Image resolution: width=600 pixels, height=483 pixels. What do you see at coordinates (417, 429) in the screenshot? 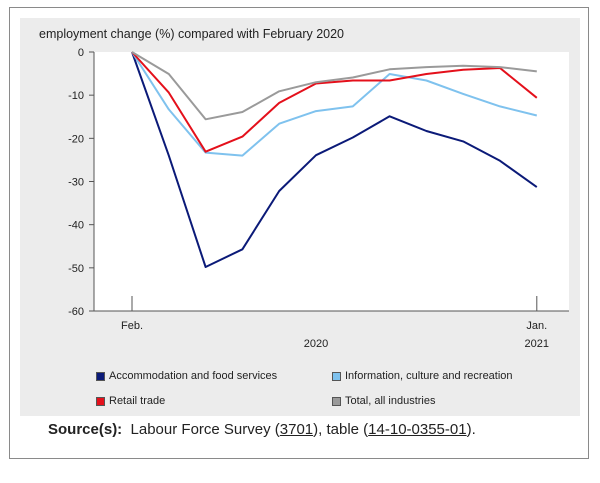
I see `source-link-table: 14-10-0355-01` at bounding box center [417, 429].